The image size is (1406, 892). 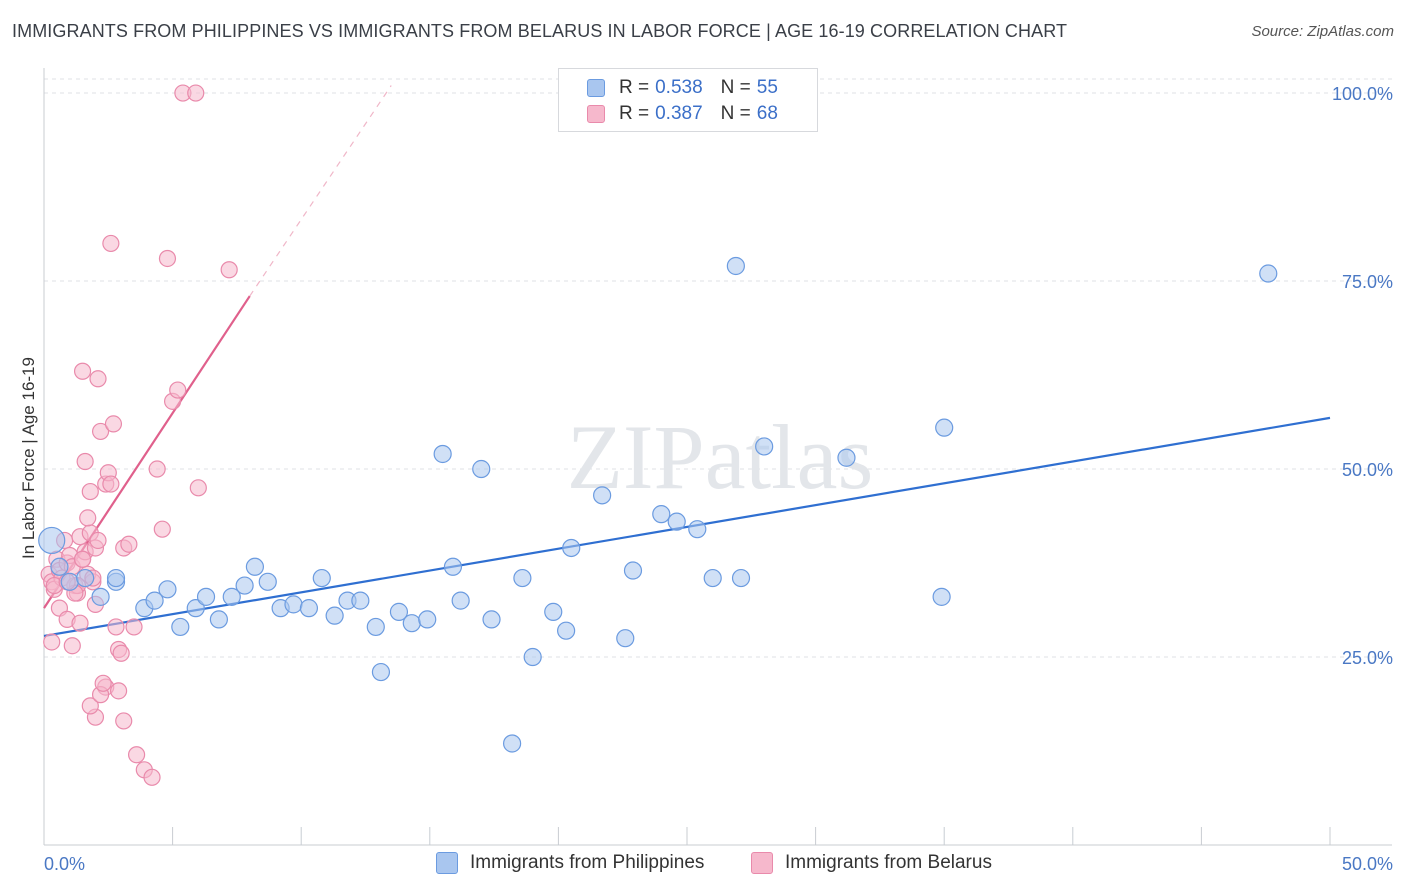 I want to click on watermark-text: ZIPatlas, so click(x=720, y=457).